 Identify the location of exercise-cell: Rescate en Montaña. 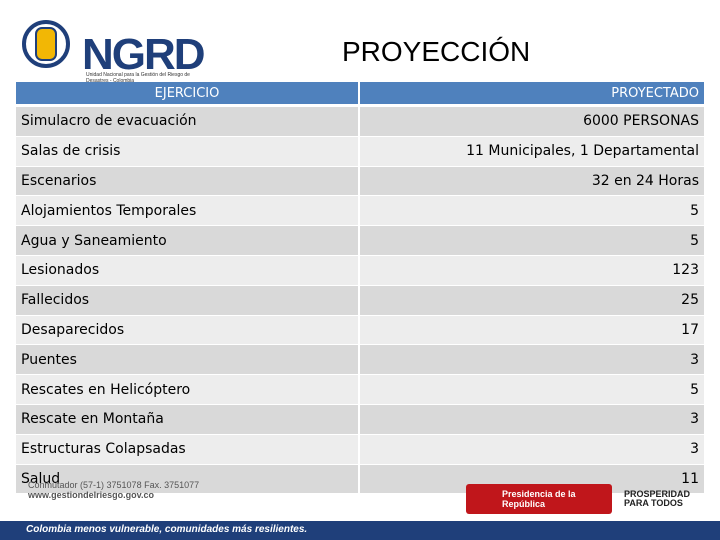
(187, 419).